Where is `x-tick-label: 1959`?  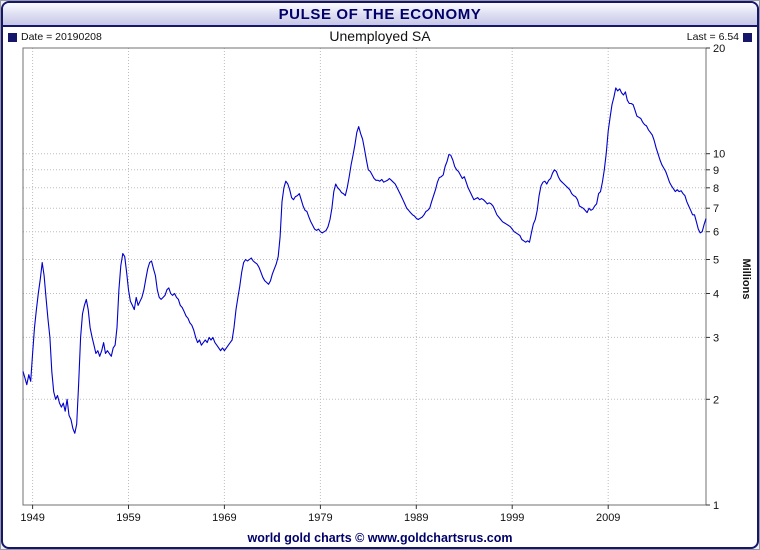
x-tick-label: 1959 is located at coordinates (128, 518).